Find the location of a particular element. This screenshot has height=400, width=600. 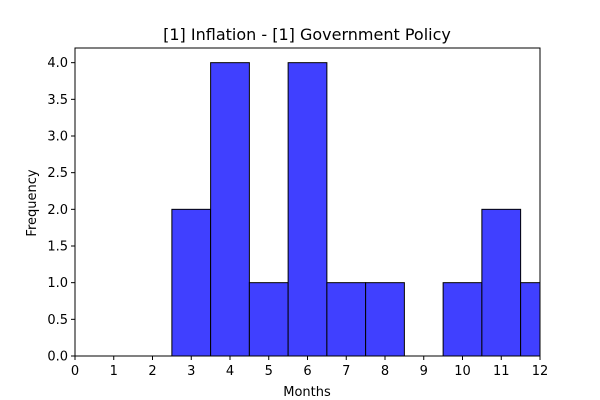

y-tick-label: 0.0 is located at coordinates (57, 357).